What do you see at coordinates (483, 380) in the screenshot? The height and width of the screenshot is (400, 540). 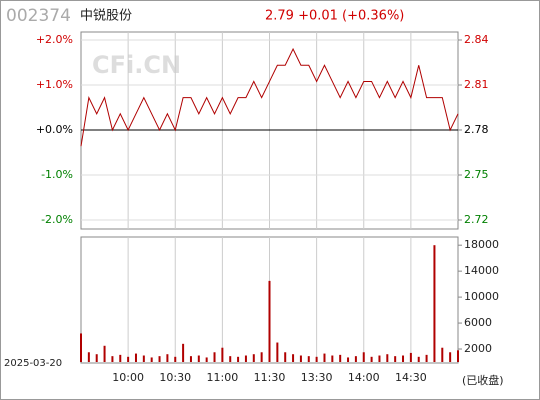 I see `status: (已收盘)` at bounding box center [483, 380].